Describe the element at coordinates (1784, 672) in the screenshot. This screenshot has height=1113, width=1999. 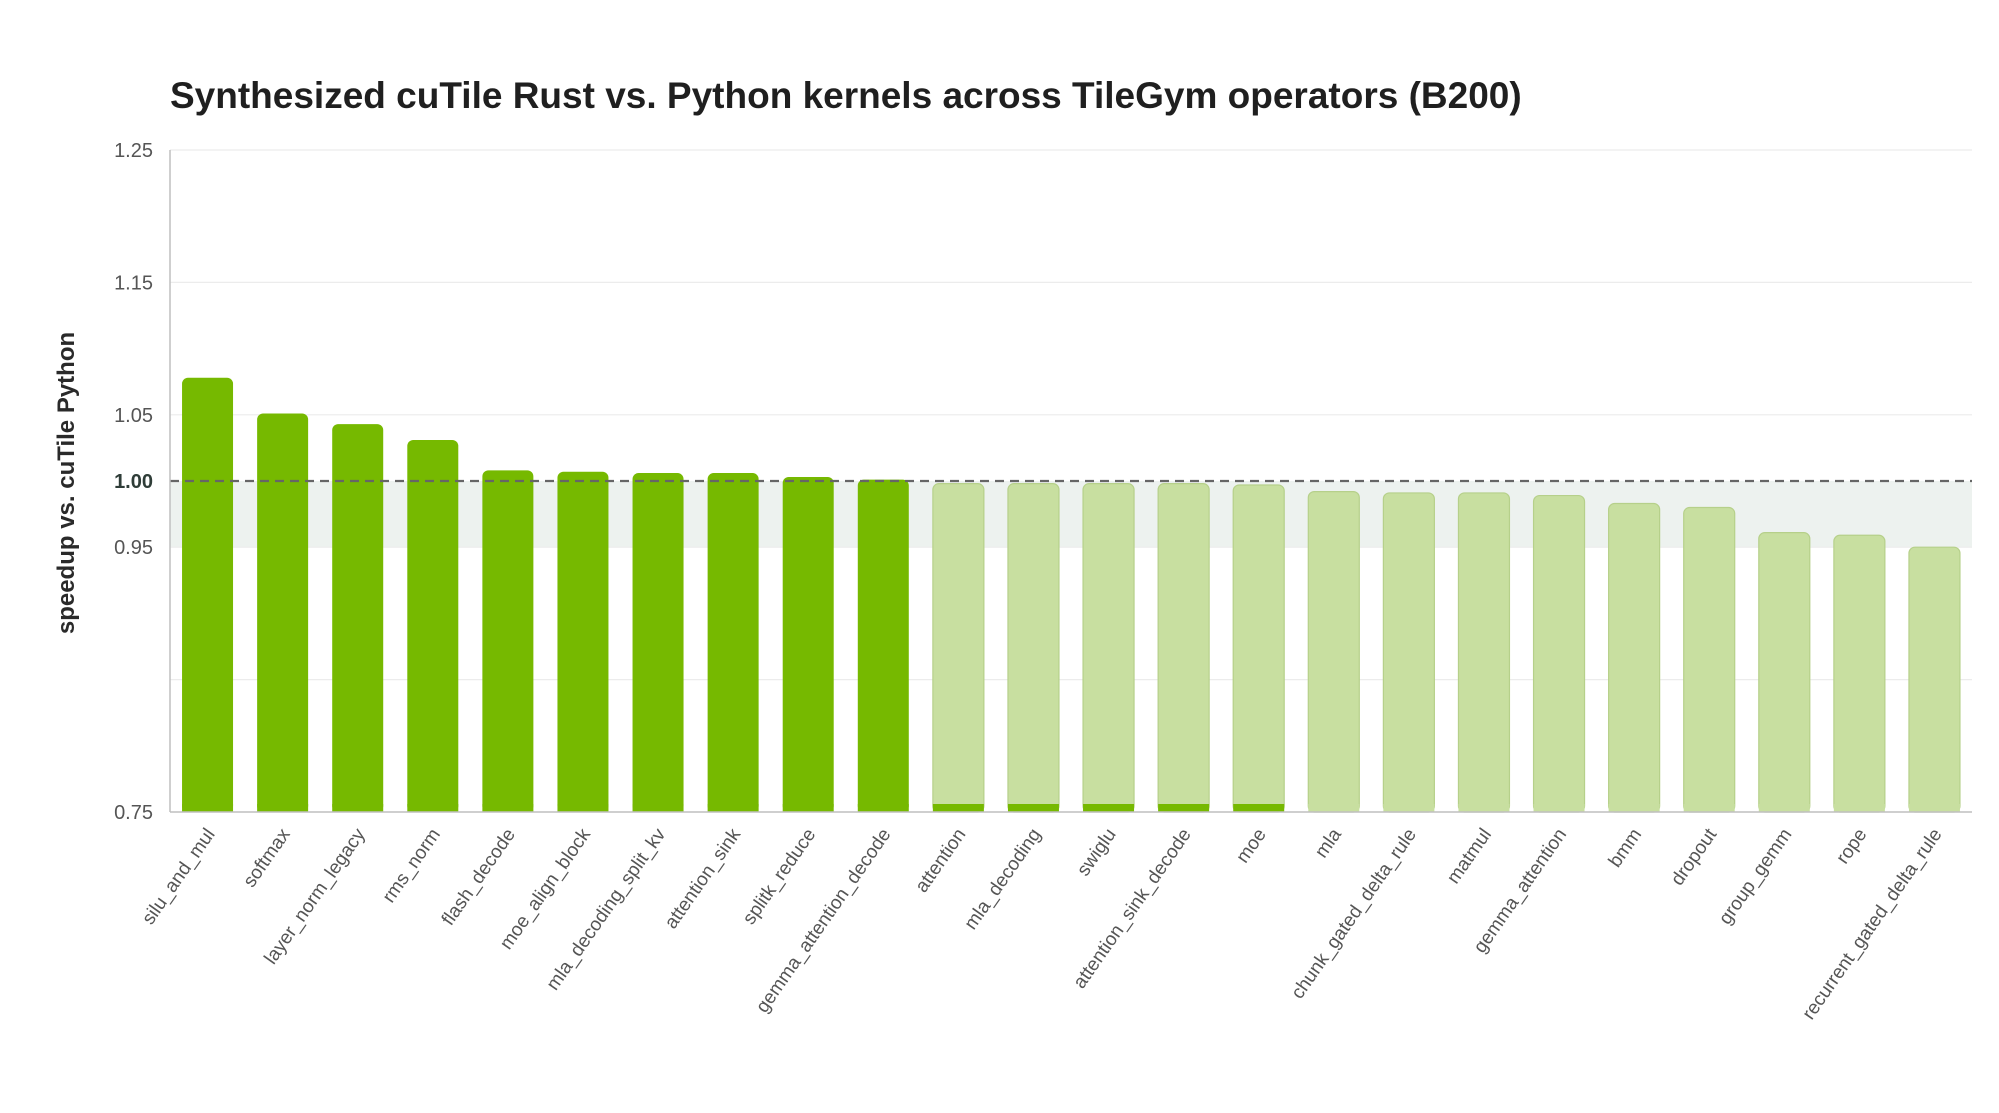
I see `bar-group_gemm` at that location.